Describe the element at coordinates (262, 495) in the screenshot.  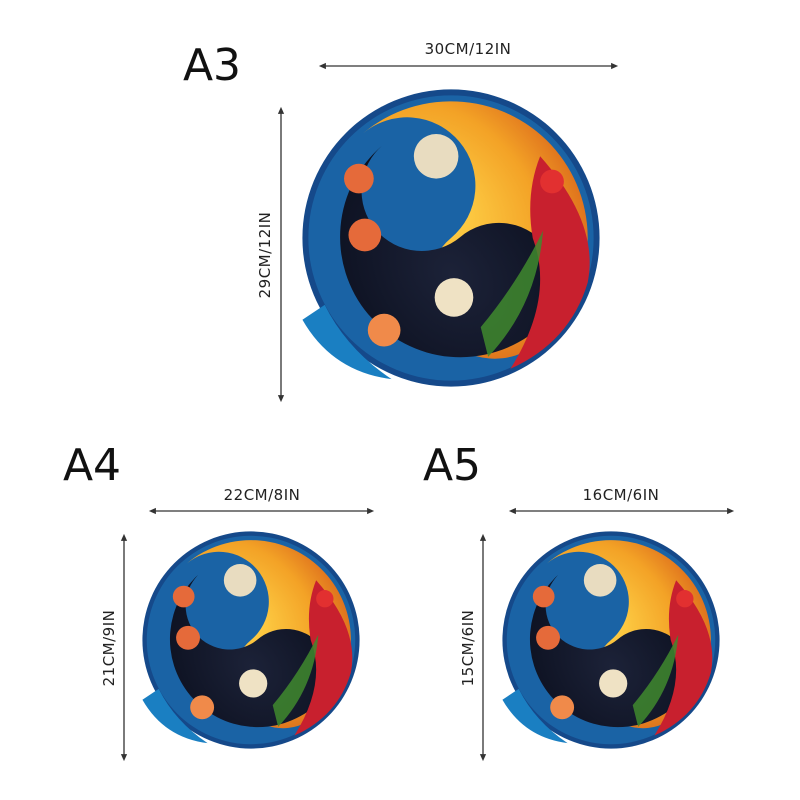
I see `width-label: 22CM/8IN` at that location.